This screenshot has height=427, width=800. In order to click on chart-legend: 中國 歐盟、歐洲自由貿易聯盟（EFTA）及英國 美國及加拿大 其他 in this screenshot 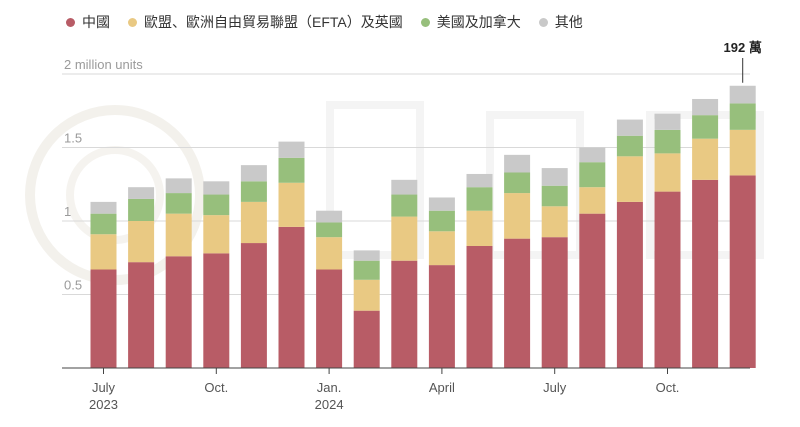, I will do `click(324, 22)`.